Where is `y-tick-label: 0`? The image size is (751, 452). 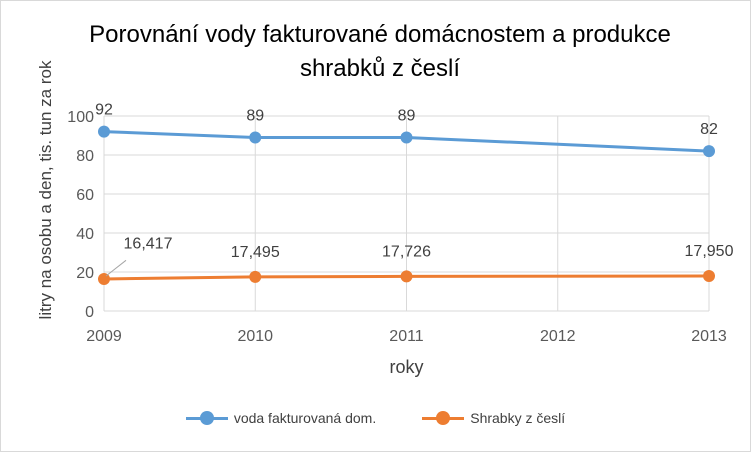 y-tick-label: 0 is located at coordinates (89, 312).